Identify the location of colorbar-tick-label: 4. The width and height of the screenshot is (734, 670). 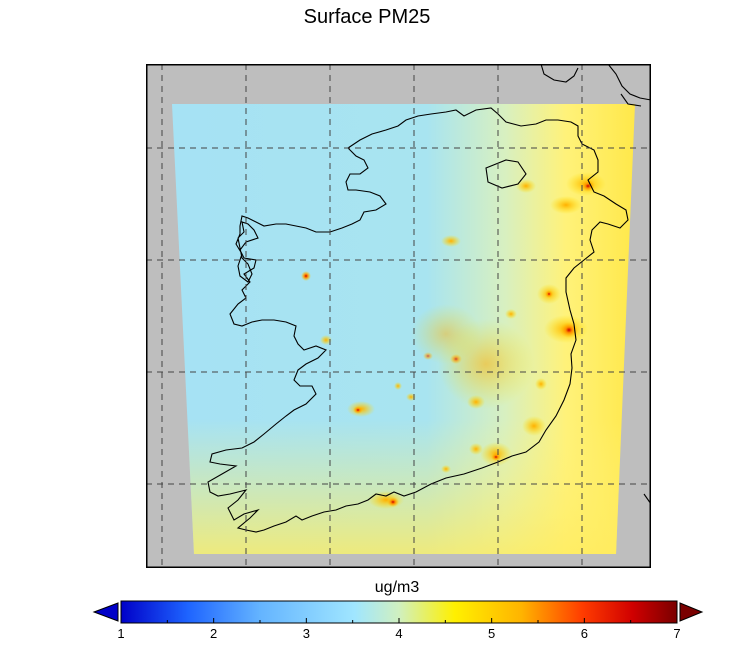
(399, 633).